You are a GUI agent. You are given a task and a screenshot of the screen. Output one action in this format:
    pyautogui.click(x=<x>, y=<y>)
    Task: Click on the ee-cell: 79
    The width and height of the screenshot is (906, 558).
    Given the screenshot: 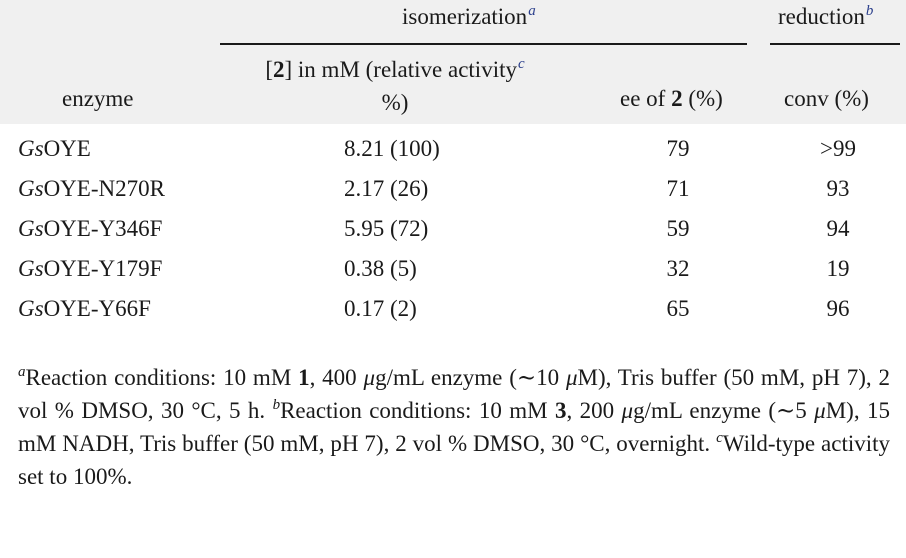 What is the action you would take?
    pyautogui.click(x=678, y=148)
    